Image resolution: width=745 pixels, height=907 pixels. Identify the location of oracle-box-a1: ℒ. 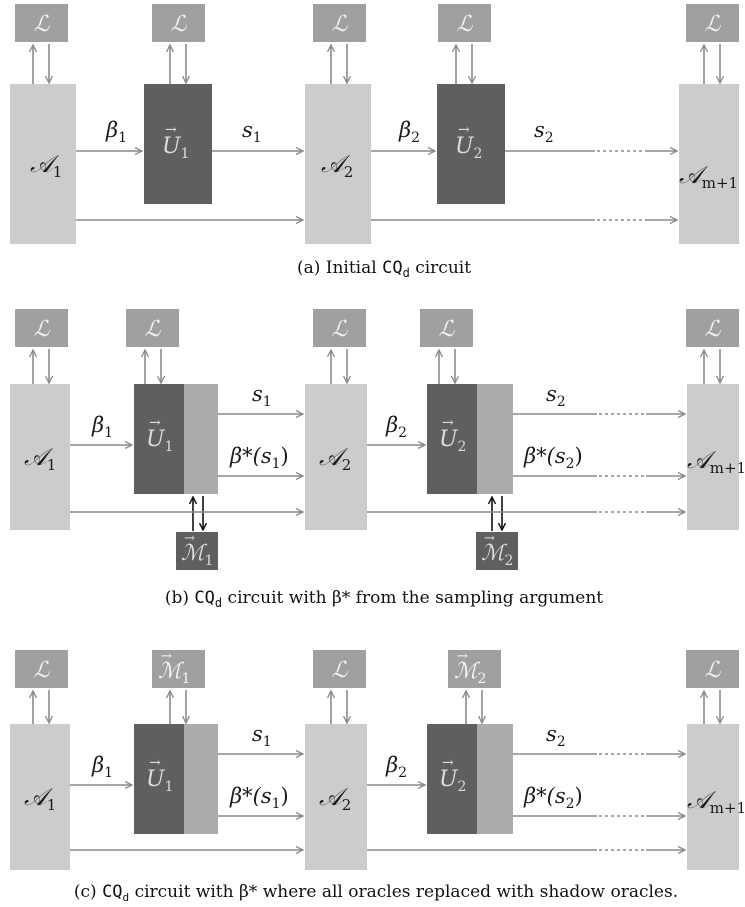
(41, 23).